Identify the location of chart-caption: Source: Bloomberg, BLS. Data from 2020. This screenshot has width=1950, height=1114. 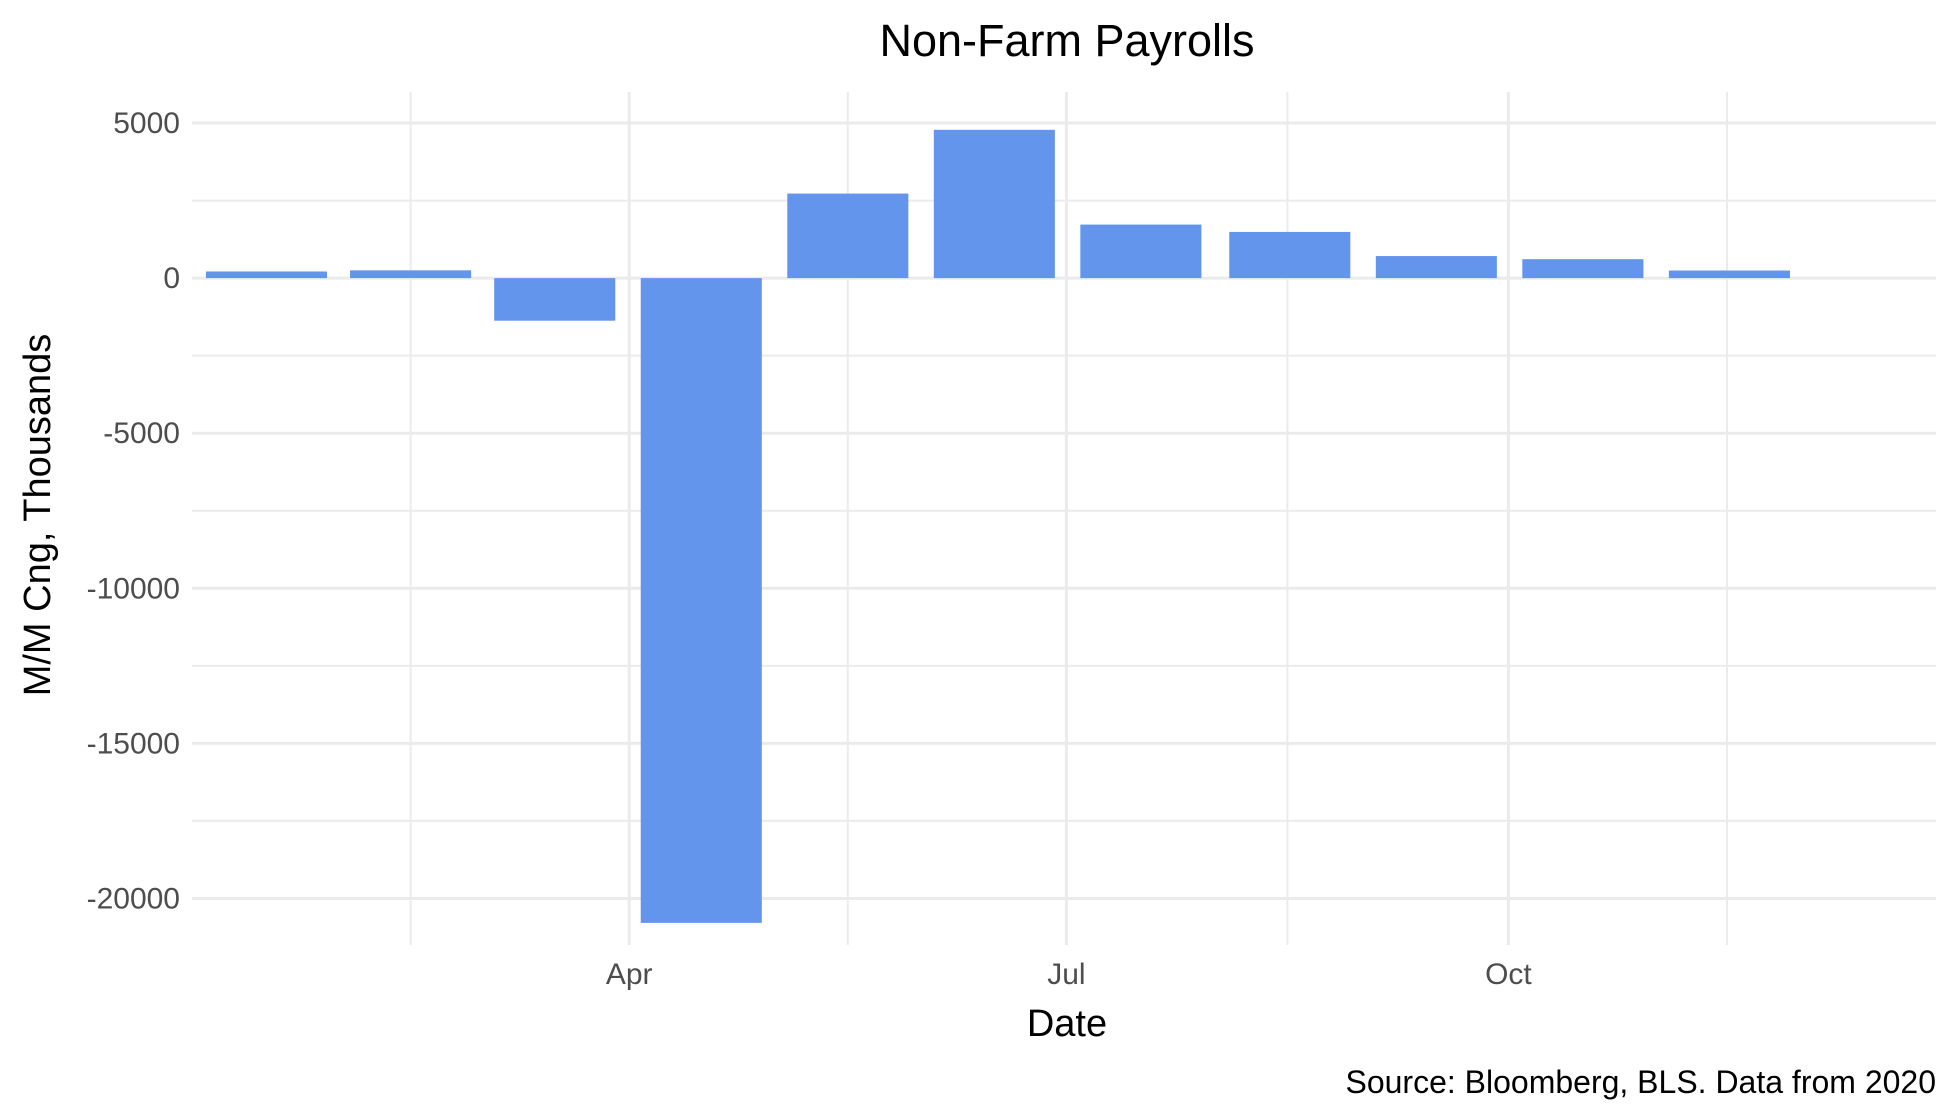
(1640, 1082).